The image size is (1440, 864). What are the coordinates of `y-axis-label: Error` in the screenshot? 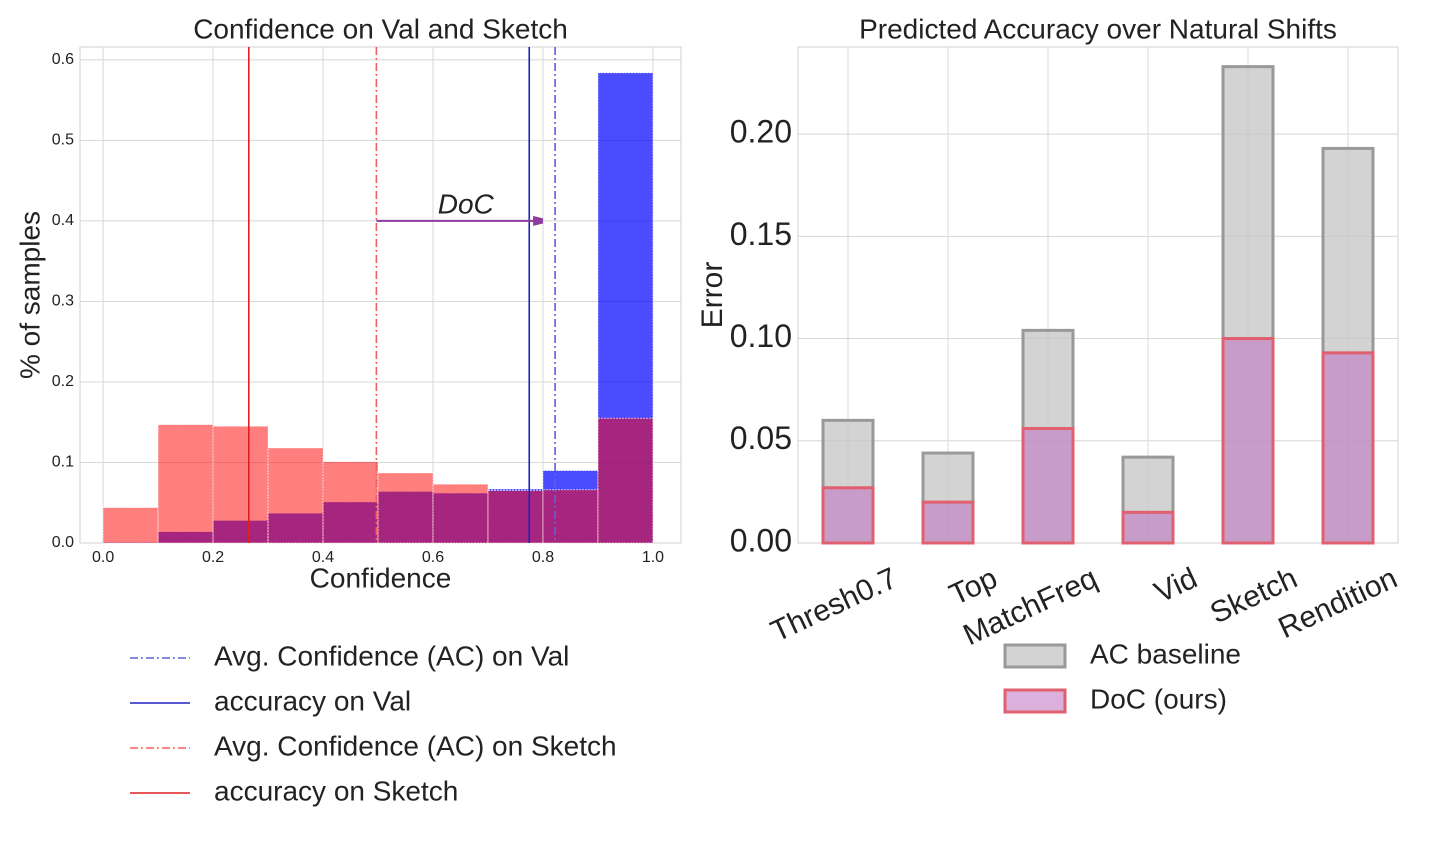 It's located at (712, 295).